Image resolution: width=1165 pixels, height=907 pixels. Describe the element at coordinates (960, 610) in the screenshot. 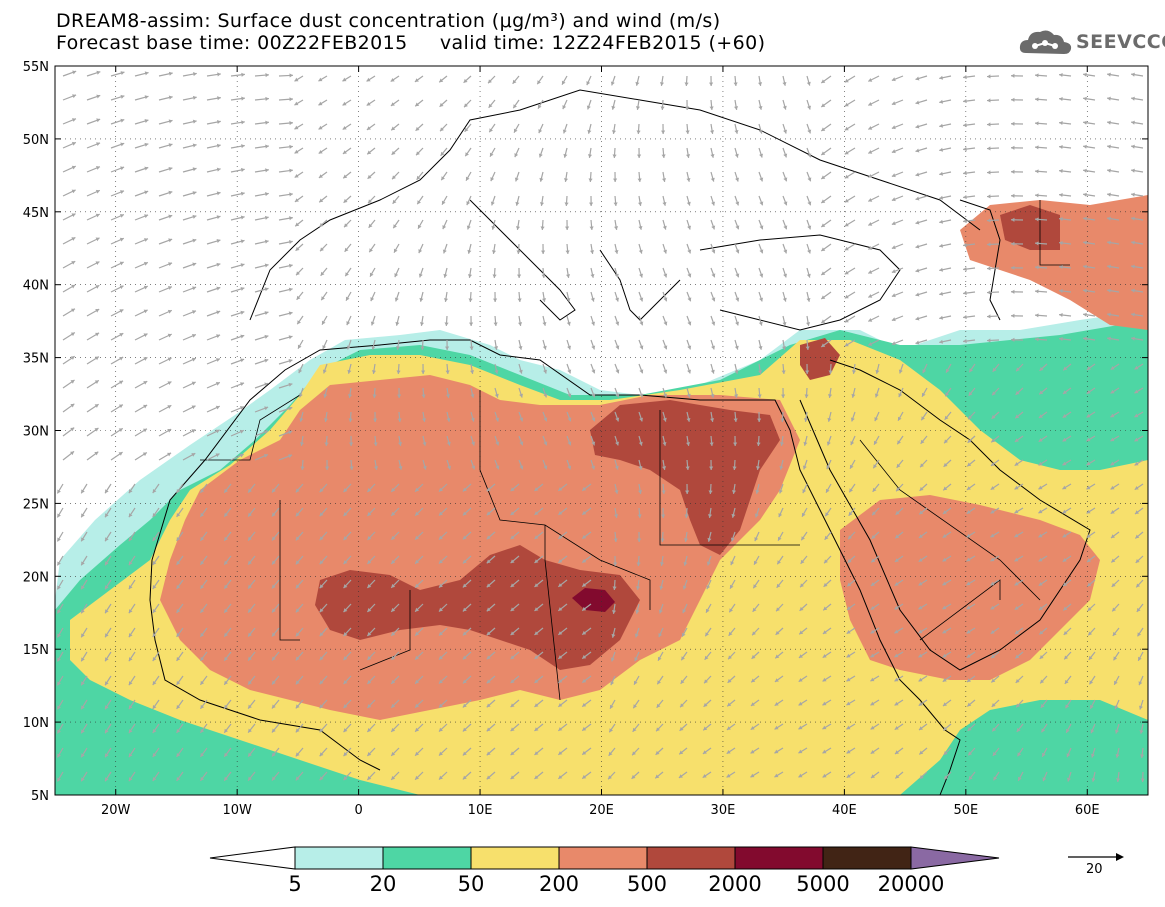

I see `border` at that location.